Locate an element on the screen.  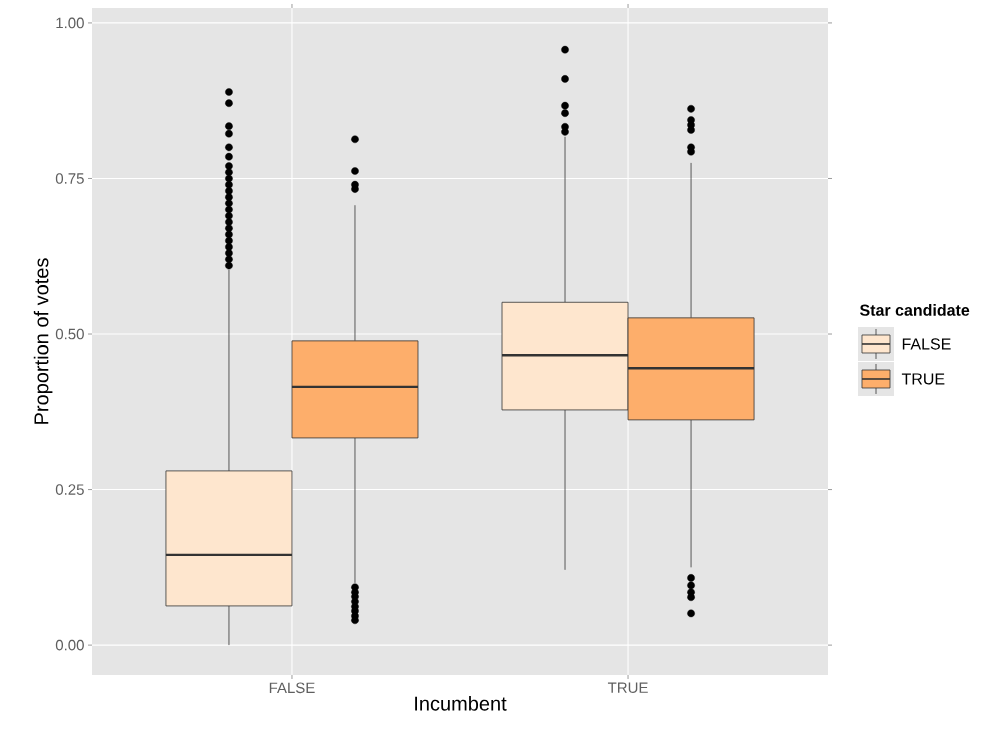
y-tick-label: 0.25 is located at coordinates (69, 489).